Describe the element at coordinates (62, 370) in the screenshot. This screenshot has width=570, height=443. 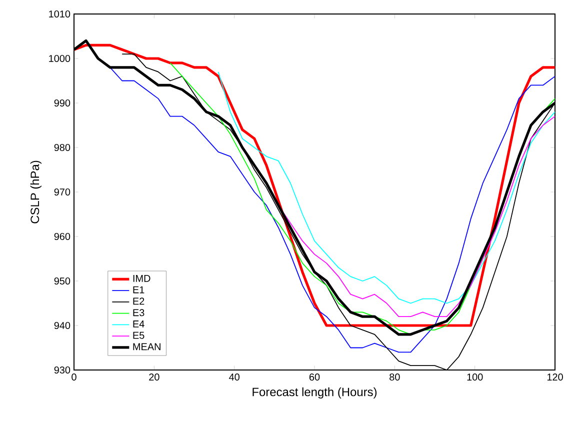
I see `y-tick-label: 930` at that location.